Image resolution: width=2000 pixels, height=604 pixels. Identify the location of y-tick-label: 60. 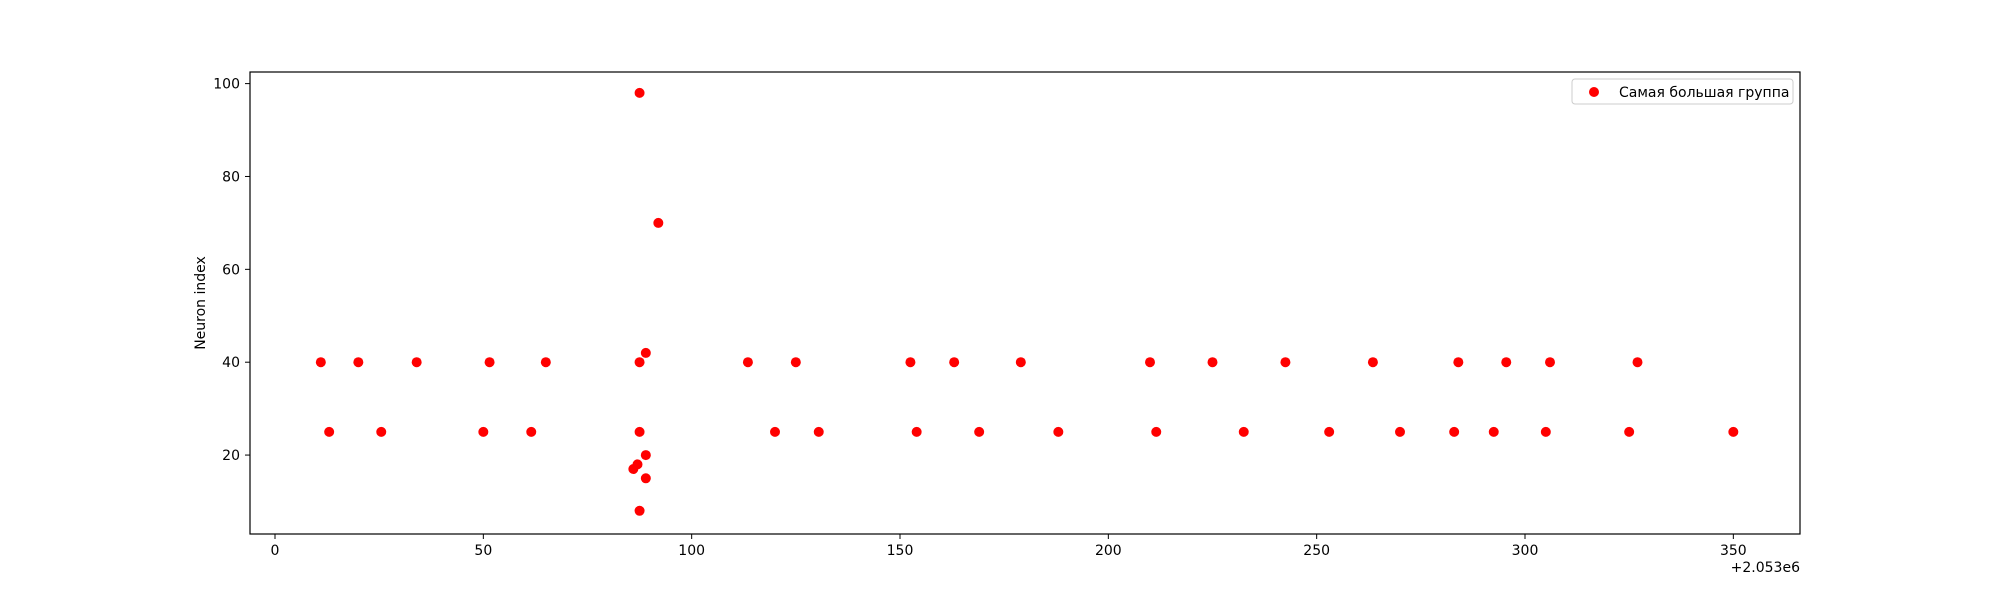
(231, 270).